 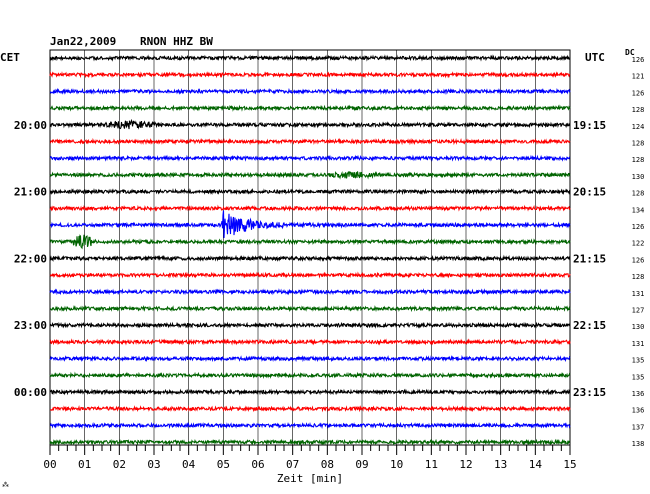 What do you see at coordinates (589, 125) in the screenshot?
I see `right-time-label: 19:15` at bounding box center [589, 125].